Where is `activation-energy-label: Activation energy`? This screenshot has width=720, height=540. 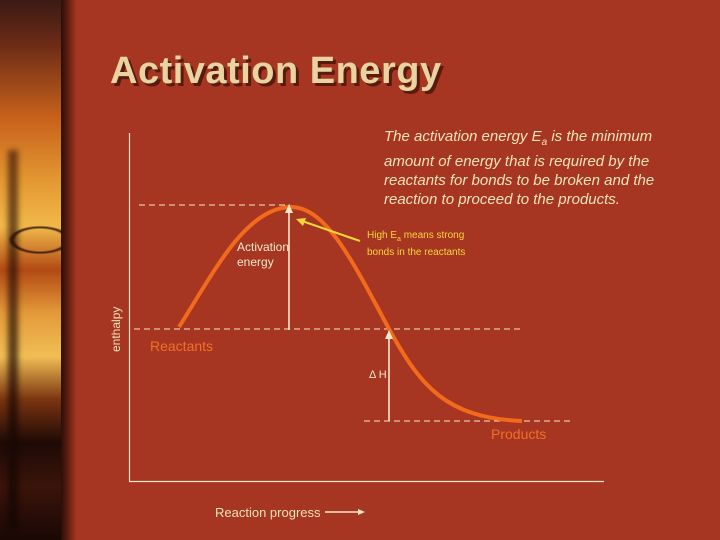
activation-energy-label: Activation energy is located at coordinates (263, 254).